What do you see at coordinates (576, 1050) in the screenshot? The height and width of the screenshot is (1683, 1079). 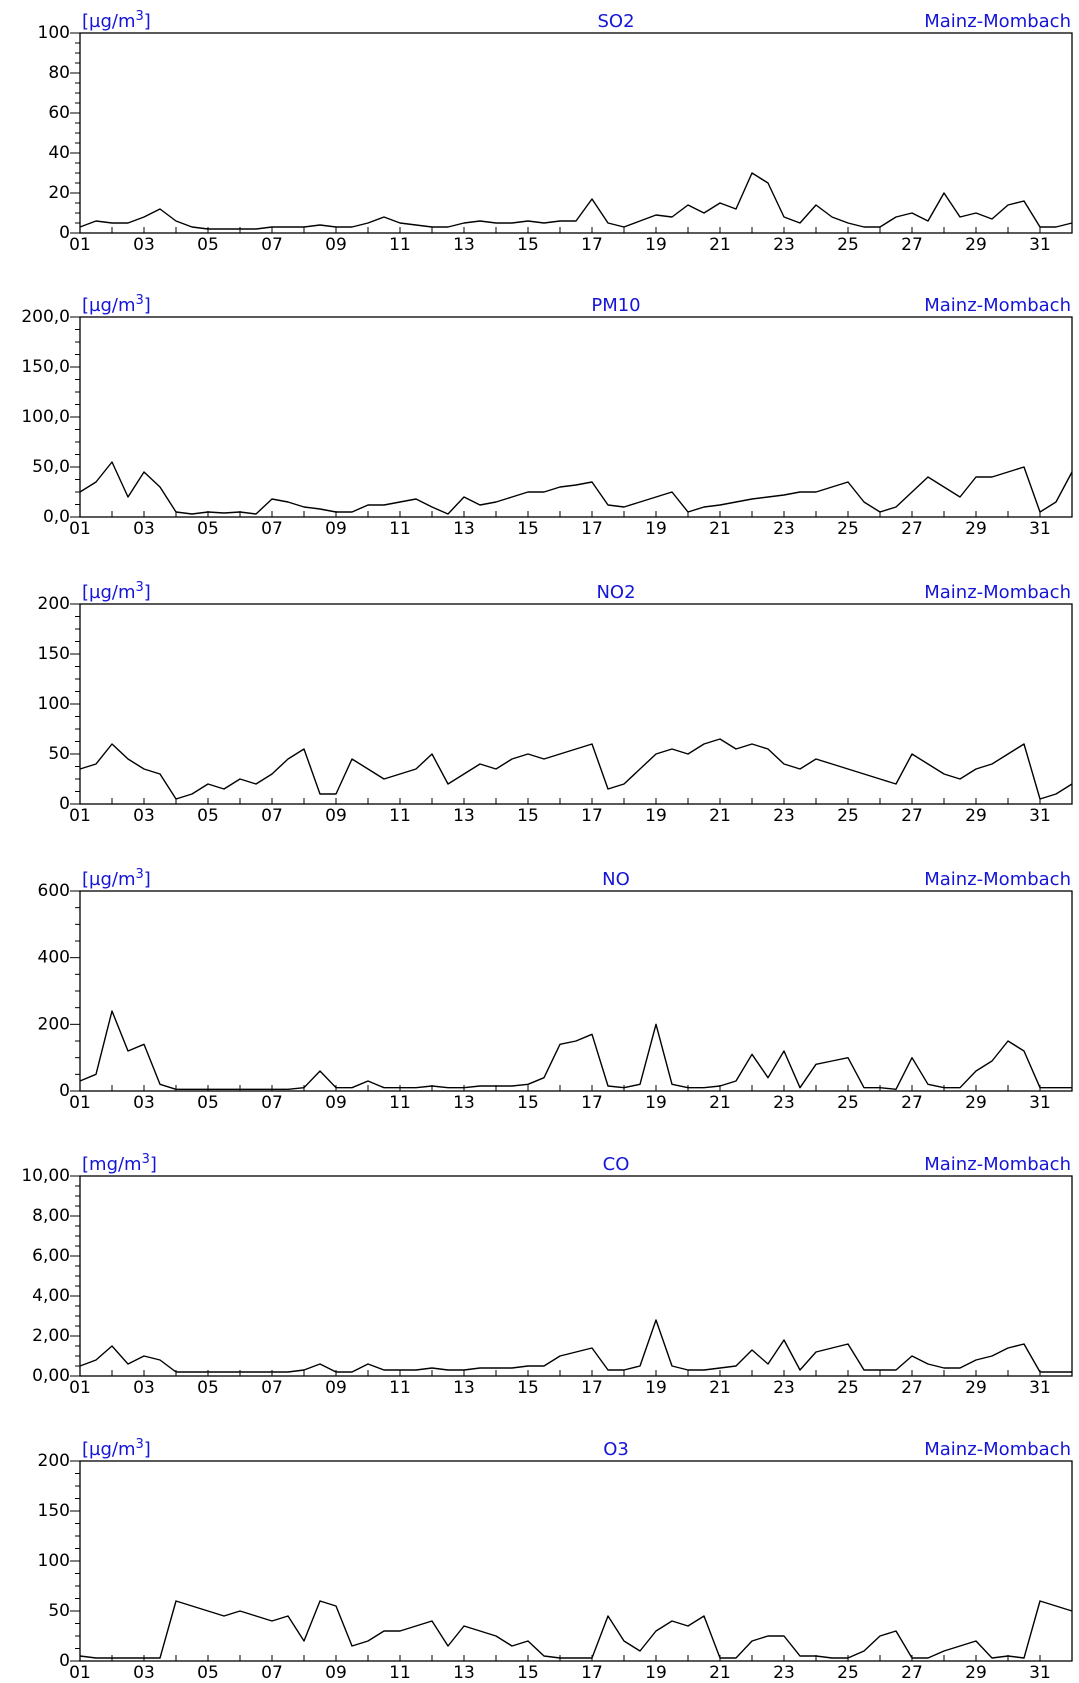 I see `series-line-no` at bounding box center [576, 1050].